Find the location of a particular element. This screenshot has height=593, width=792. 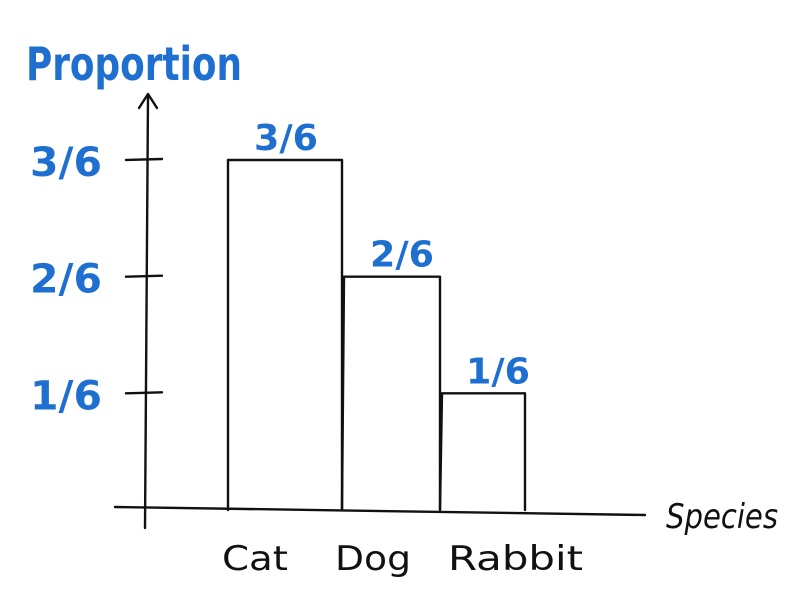

category-labels: Cat Dog Rabbit is located at coordinates (402, 559).